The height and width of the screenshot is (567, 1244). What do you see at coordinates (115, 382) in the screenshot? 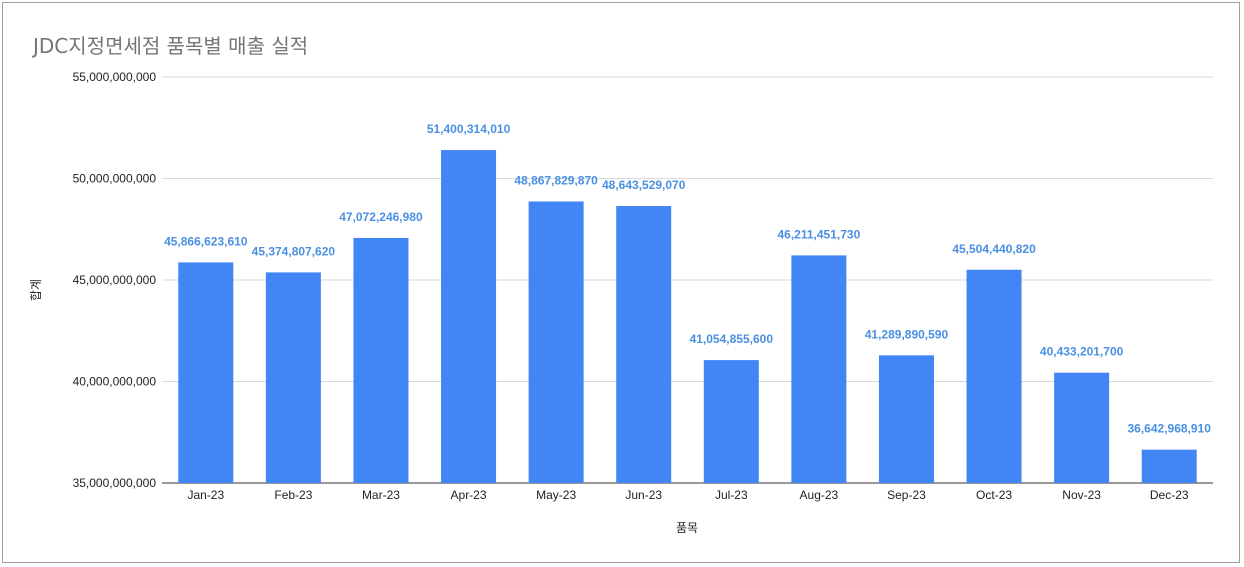
I see `y-tick-label: 40,000,000,000` at bounding box center [115, 382].